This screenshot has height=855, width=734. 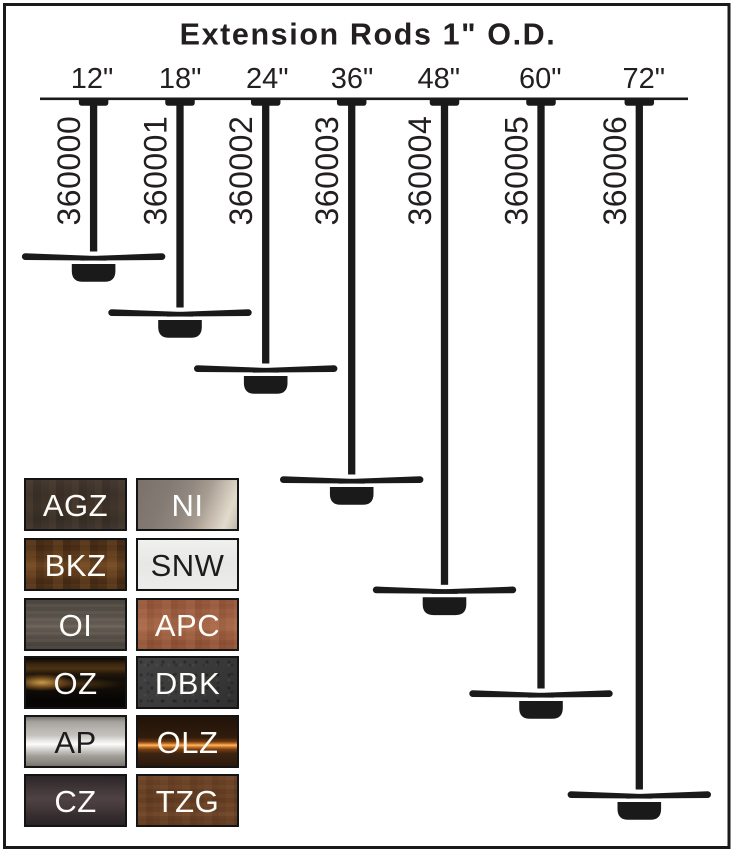 I want to click on svg-text: 360006, so click(x=615, y=171).